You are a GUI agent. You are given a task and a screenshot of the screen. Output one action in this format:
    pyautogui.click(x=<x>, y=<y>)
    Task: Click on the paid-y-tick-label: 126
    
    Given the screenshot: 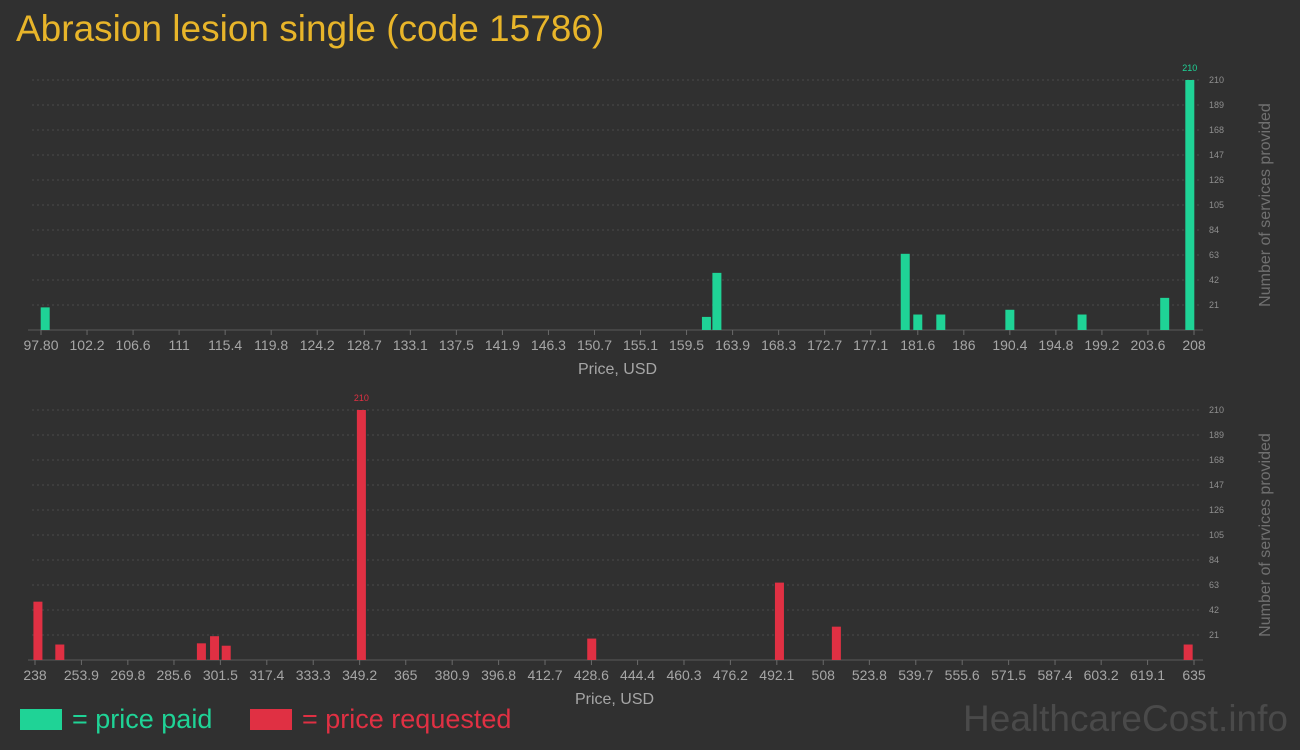 What is the action you would take?
    pyautogui.click(x=1216, y=180)
    